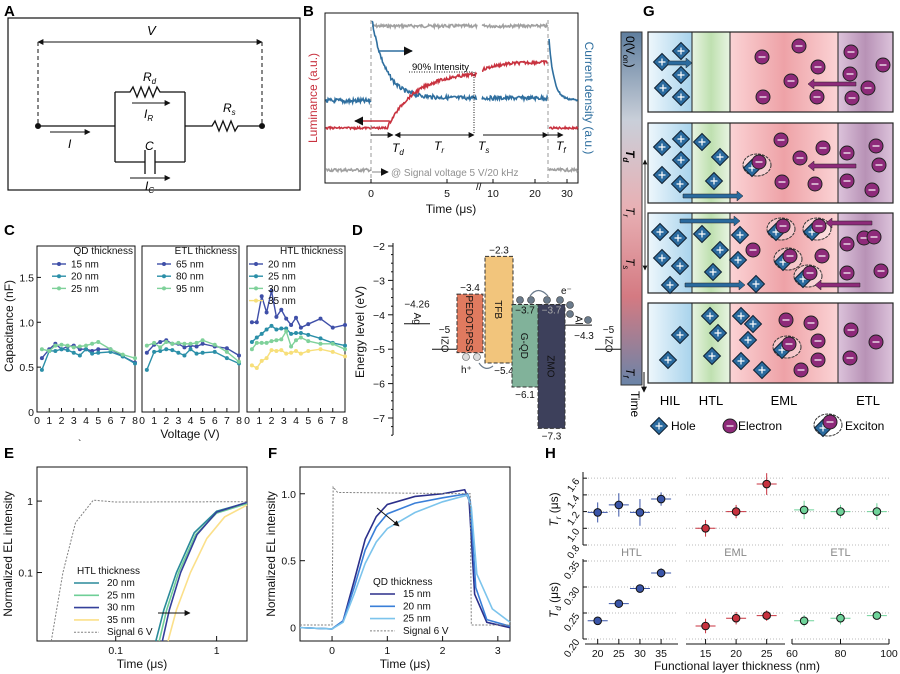  I want to click on column-label-etl: ETL, so click(868, 400).